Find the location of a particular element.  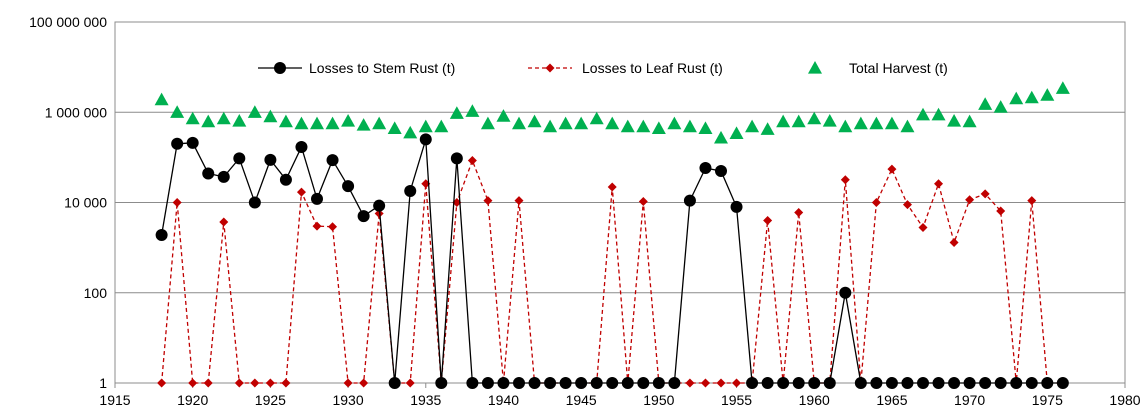

legend-item: Total Harvest (t) is located at coordinates (878, 68).